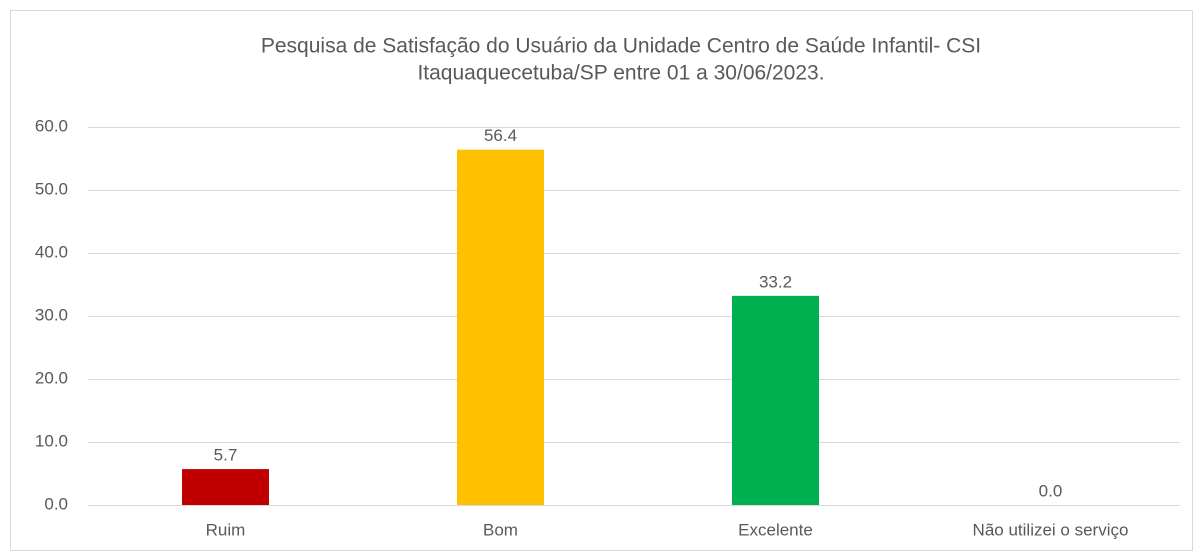  Describe the element at coordinates (1051, 490) in the screenshot. I see `data-label: 0.0` at that location.